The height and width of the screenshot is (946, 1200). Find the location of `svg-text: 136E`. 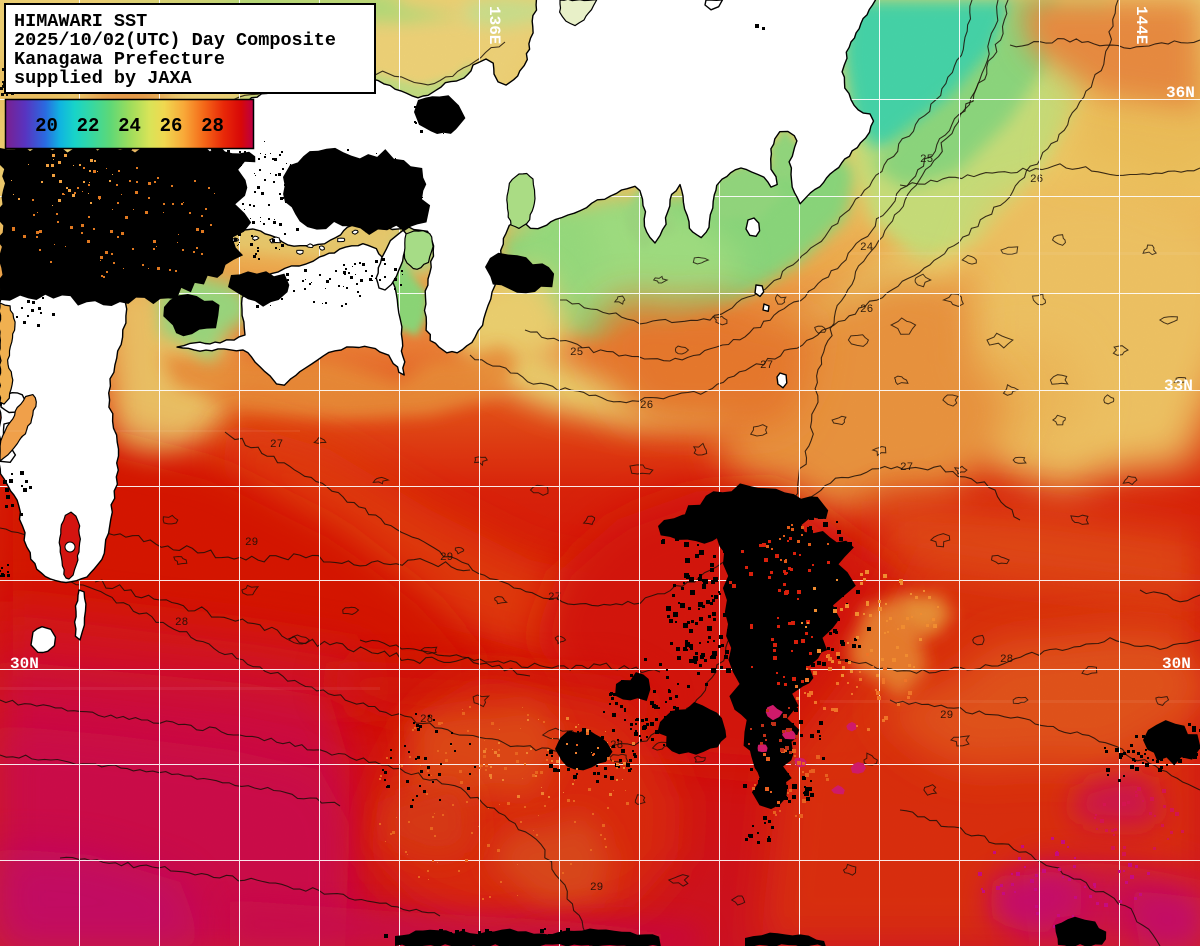

svg-text: 136E is located at coordinates (494, 25).